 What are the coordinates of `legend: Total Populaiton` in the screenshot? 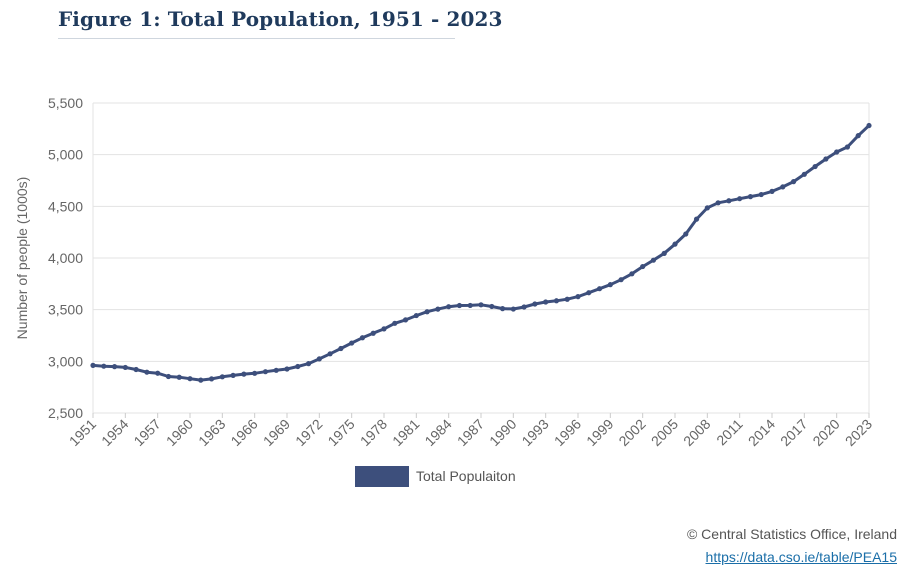 It's located at (435, 476).